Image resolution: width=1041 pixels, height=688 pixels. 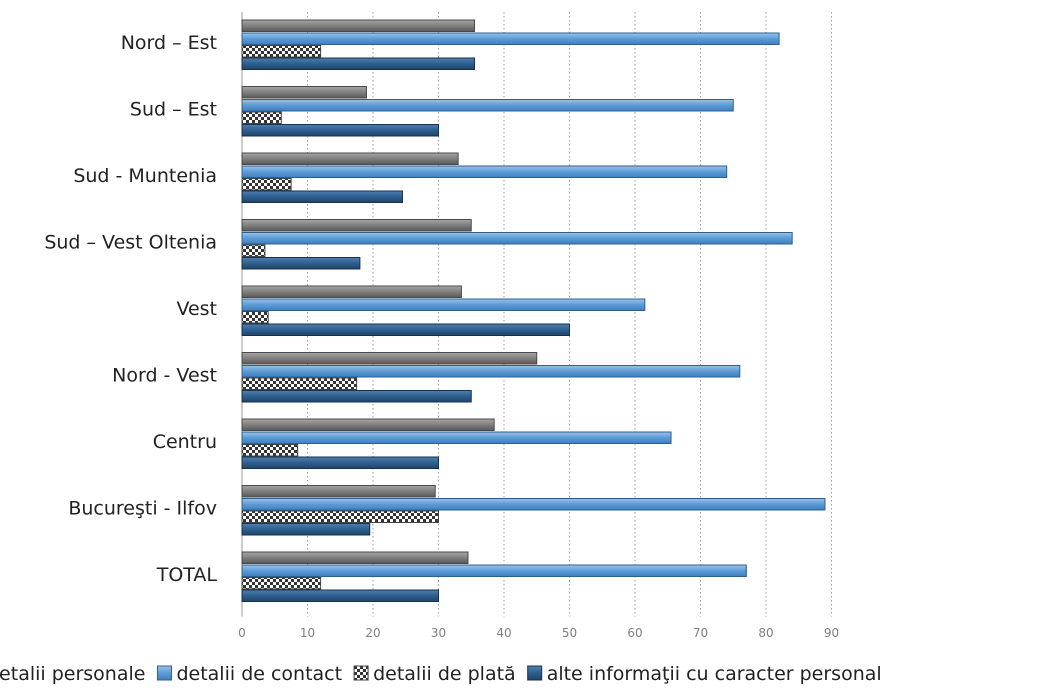 I want to click on legend-label: detalii de plată, so click(x=444, y=674).